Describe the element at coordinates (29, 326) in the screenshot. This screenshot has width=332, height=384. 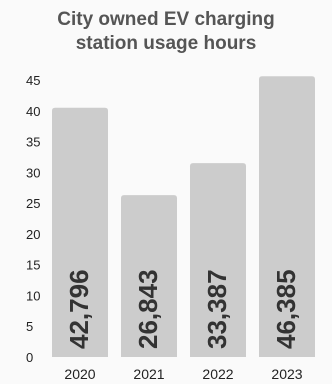
I see `y-tick-label: 5` at that location.